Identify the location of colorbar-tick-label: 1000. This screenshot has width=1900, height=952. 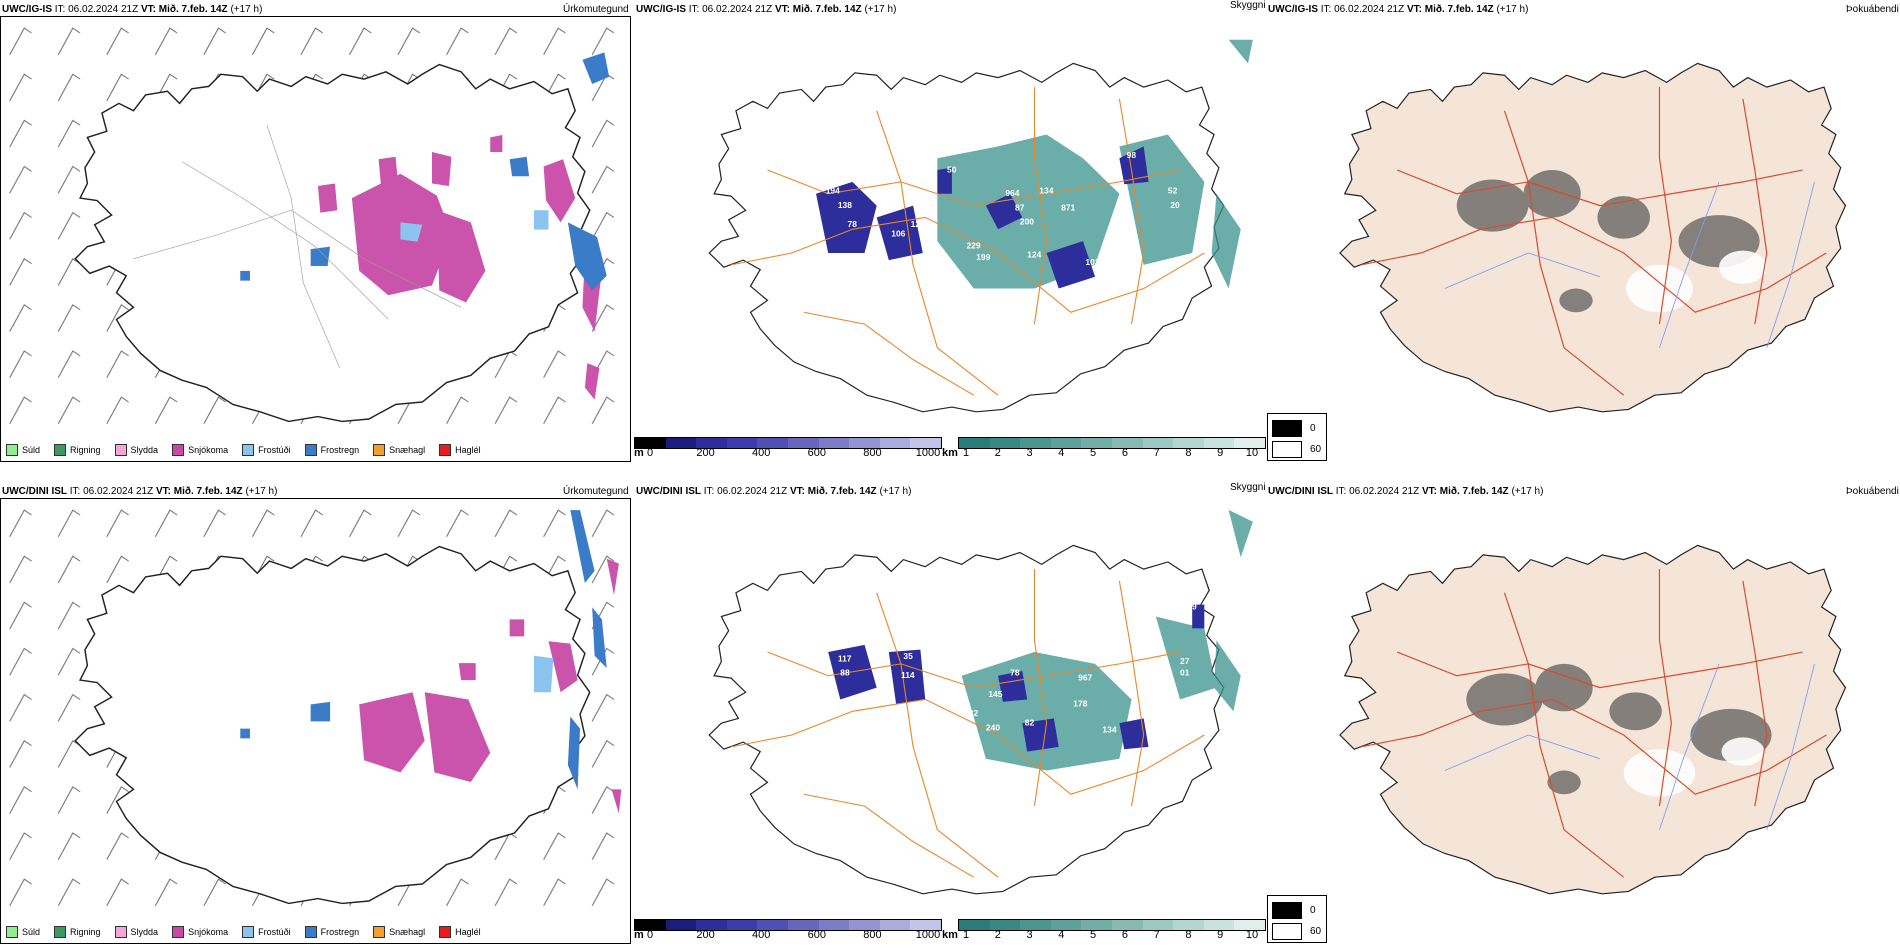
(928, 453).